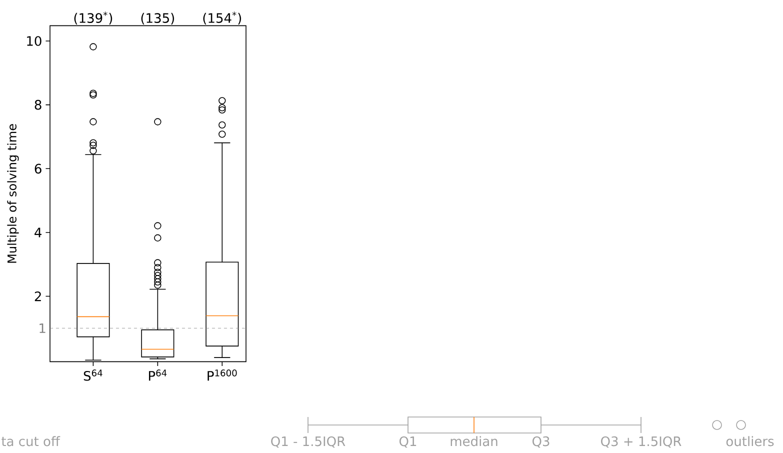 This screenshot has height=453, width=783. Describe the element at coordinates (38, 105) in the screenshot. I see `y-tick-label: 8` at that location.